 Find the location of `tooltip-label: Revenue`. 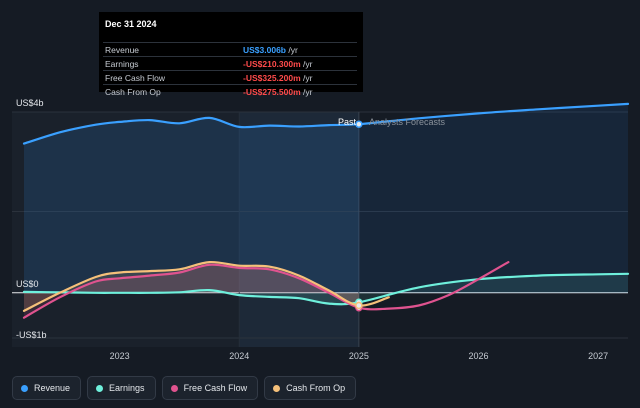

tooltip-label: Revenue is located at coordinates (122, 50).